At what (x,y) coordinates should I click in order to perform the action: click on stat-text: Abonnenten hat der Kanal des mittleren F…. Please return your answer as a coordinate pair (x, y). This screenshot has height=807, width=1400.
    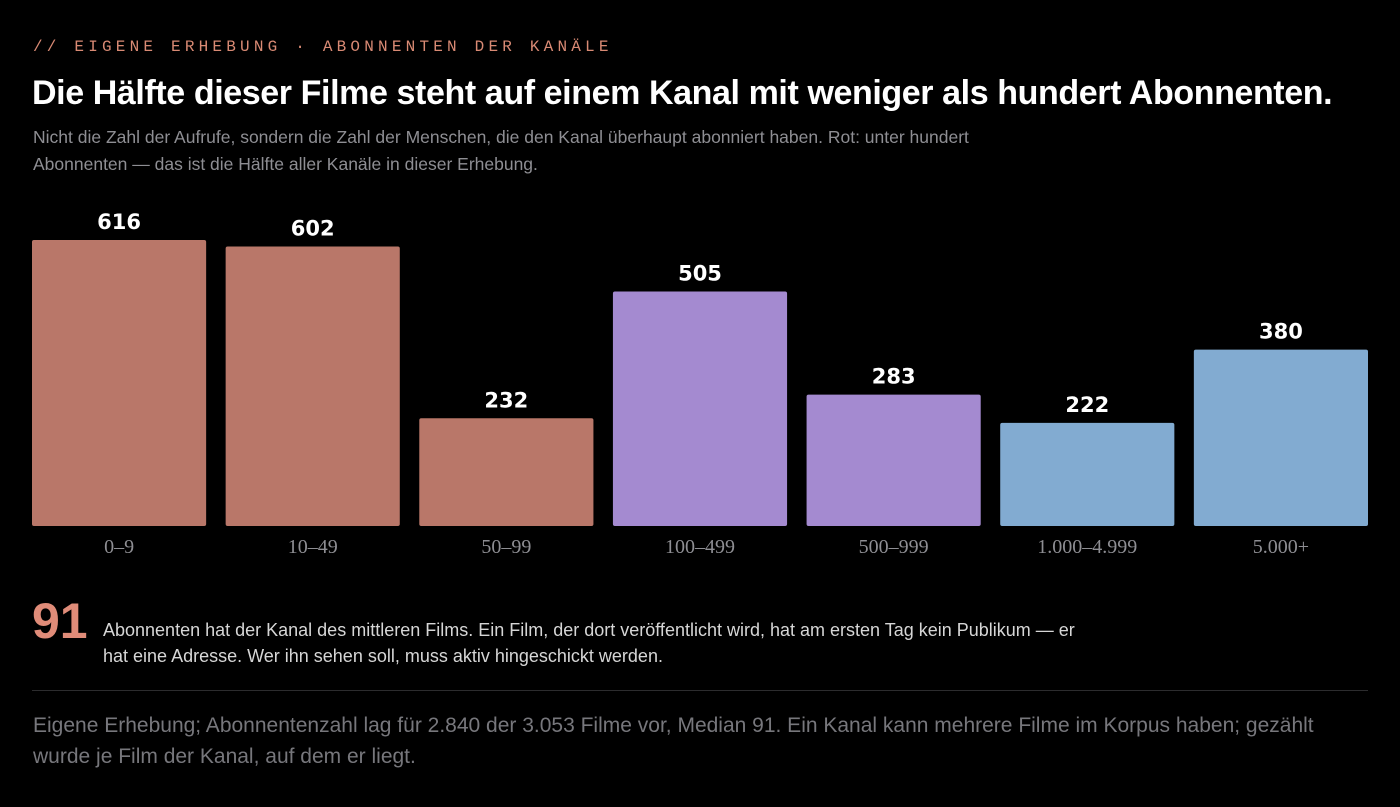
    Looking at the image, I should click on (589, 643).